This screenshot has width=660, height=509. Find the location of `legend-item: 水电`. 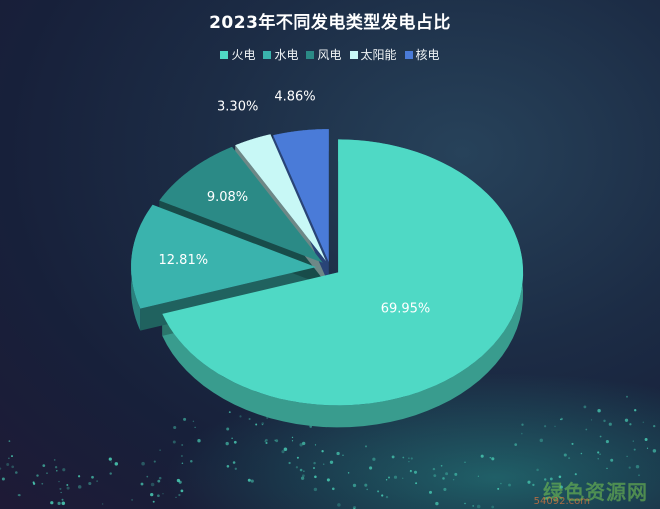

legend-item: 水电 is located at coordinates (280, 54).